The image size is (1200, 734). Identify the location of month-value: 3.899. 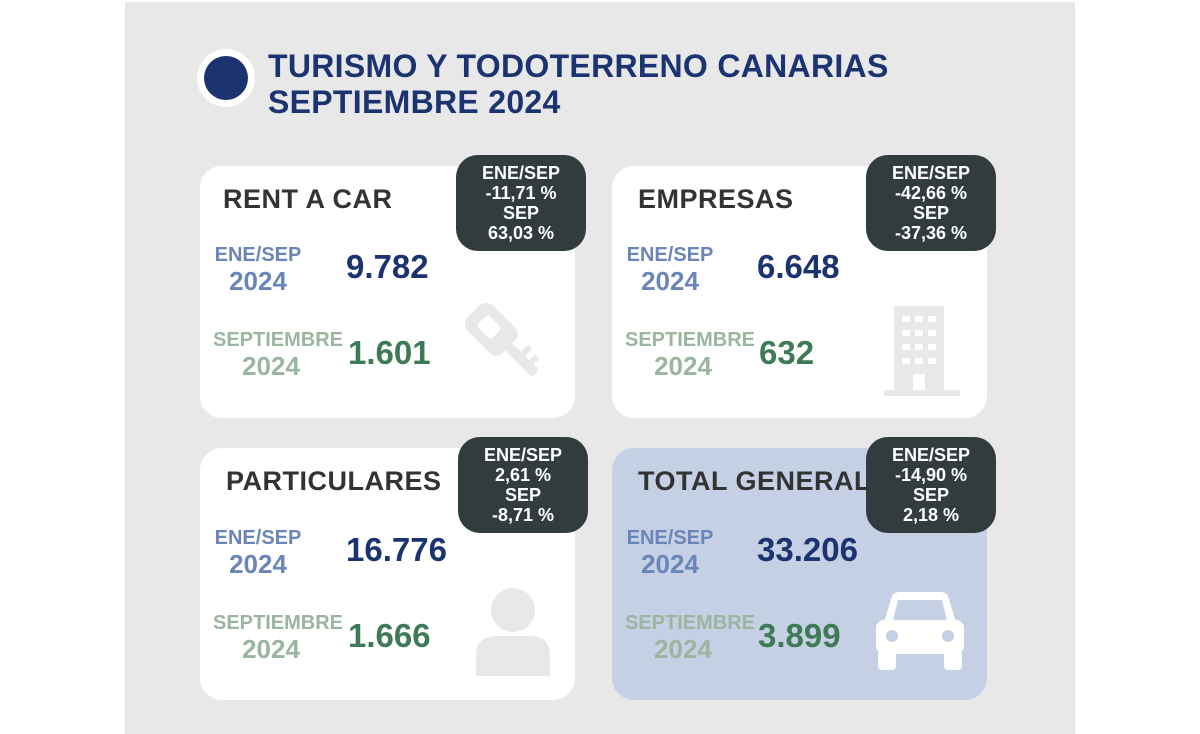
(799, 635).